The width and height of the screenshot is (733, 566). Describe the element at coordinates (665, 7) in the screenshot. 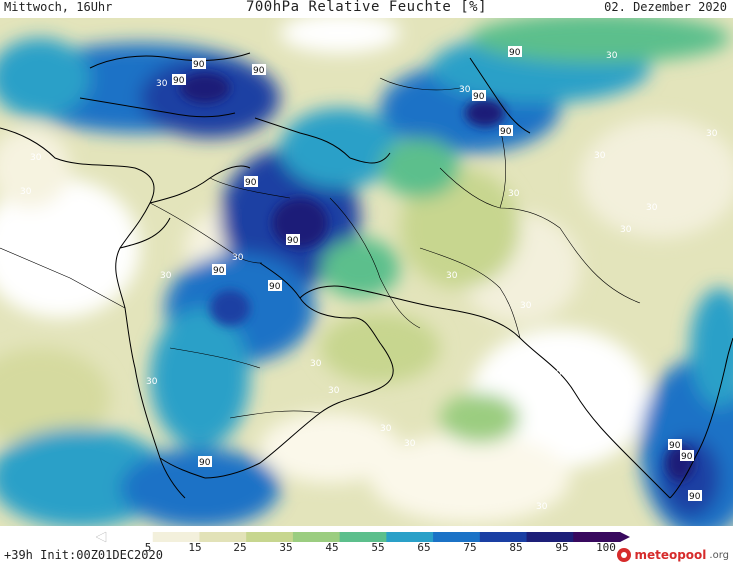

I see `valid-date-label: 02. Dezember 2020` at that location.